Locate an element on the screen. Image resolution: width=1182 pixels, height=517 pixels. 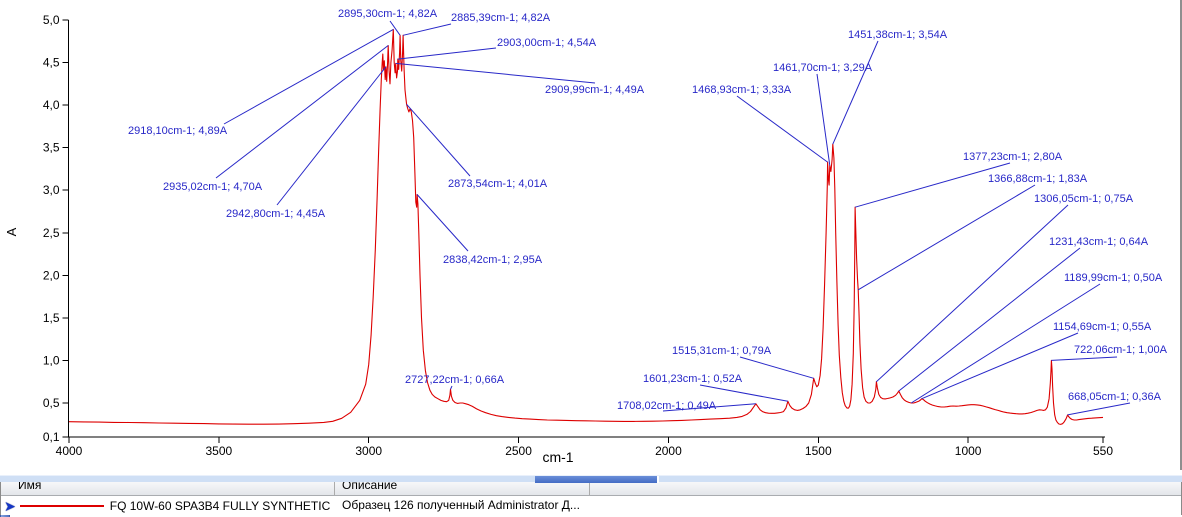
y-tick-label: 3,0 is located at coordinates (51, 190).